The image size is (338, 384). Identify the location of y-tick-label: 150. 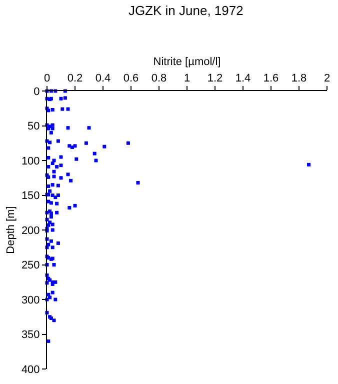
(30, 196).